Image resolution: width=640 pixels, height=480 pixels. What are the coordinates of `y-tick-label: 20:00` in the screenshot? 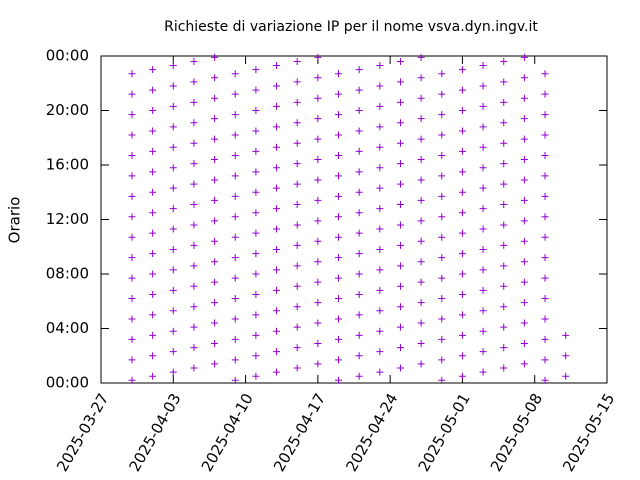 It's located at (67, 110).